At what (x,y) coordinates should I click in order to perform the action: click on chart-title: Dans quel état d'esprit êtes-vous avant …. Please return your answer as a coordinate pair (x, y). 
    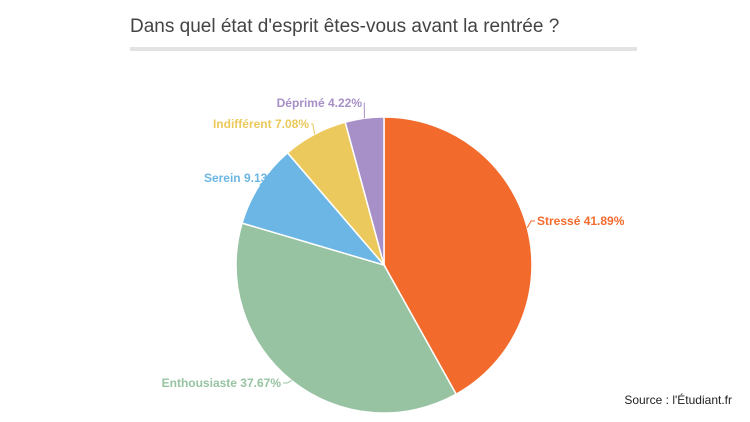
    Looking at the image, I should click on (345, 26).